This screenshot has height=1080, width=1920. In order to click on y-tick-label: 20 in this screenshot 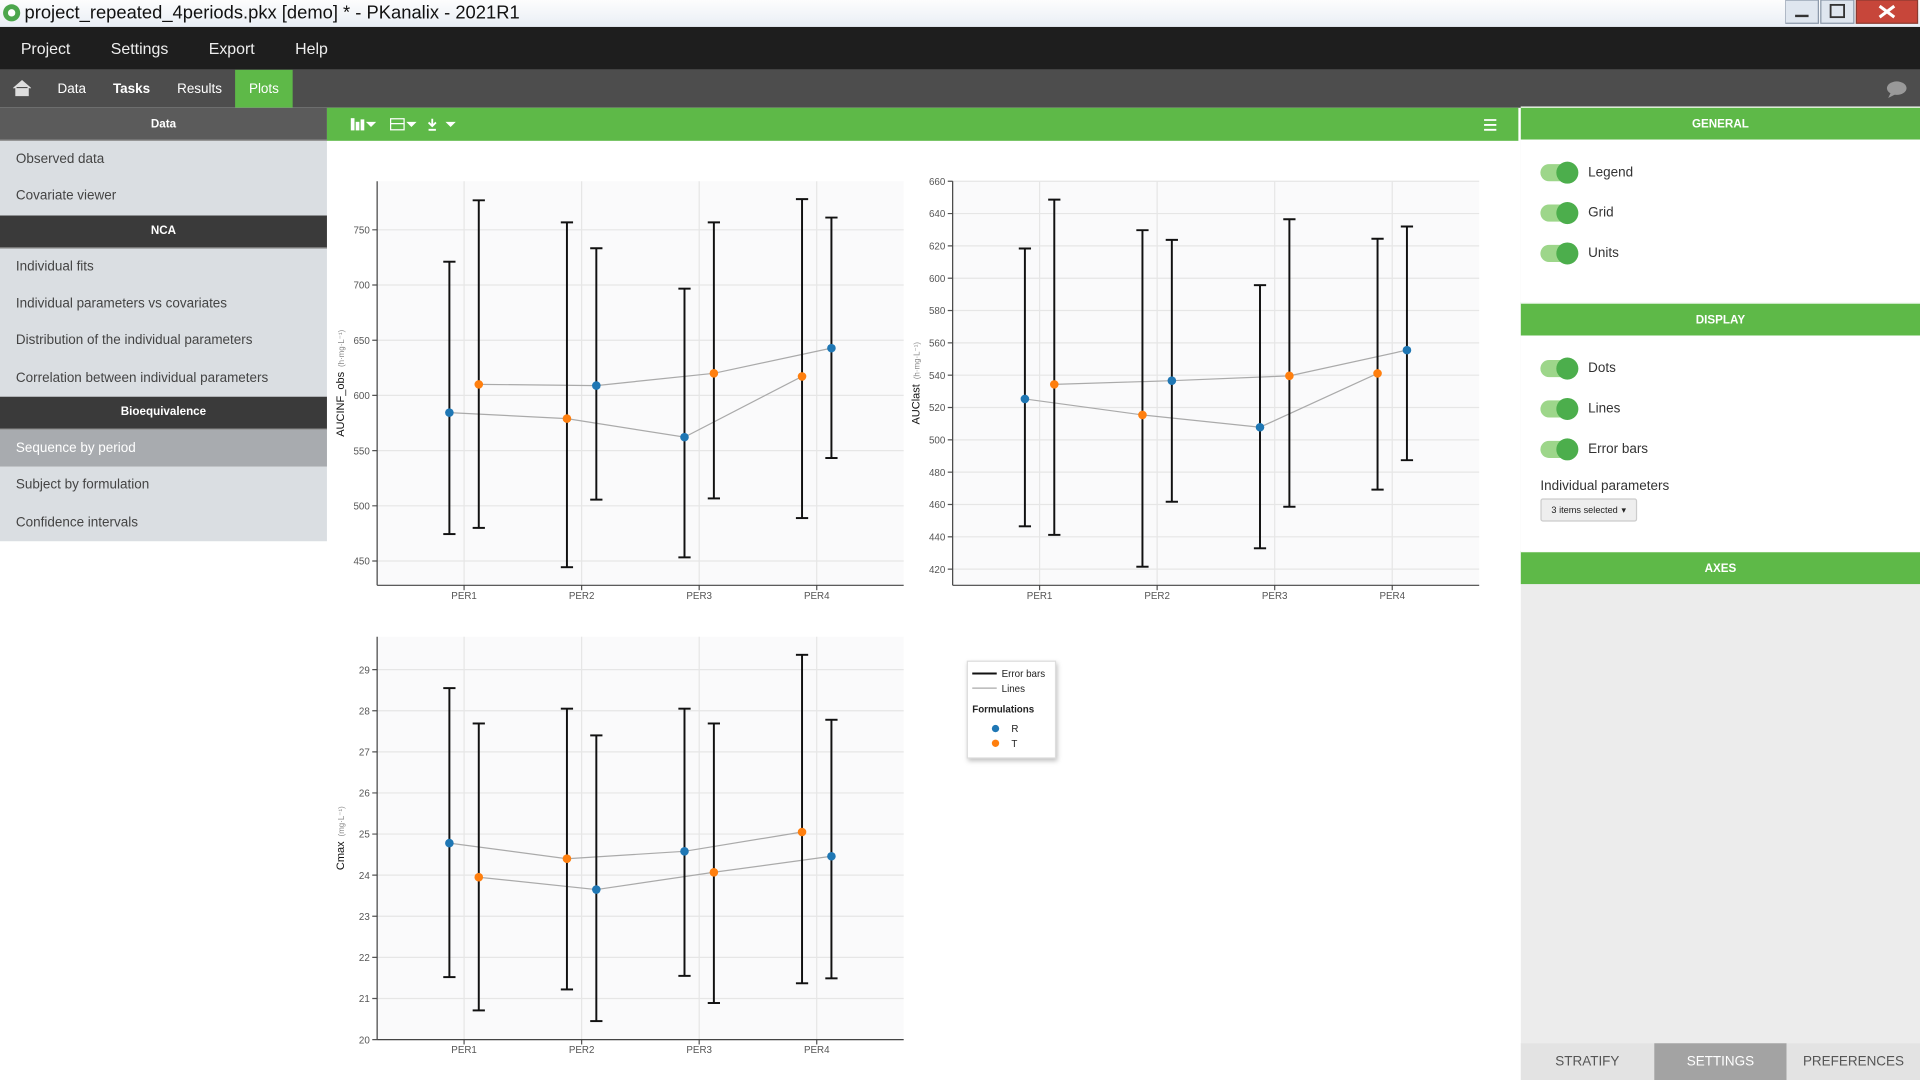, I will do `click(364, 1040)`.